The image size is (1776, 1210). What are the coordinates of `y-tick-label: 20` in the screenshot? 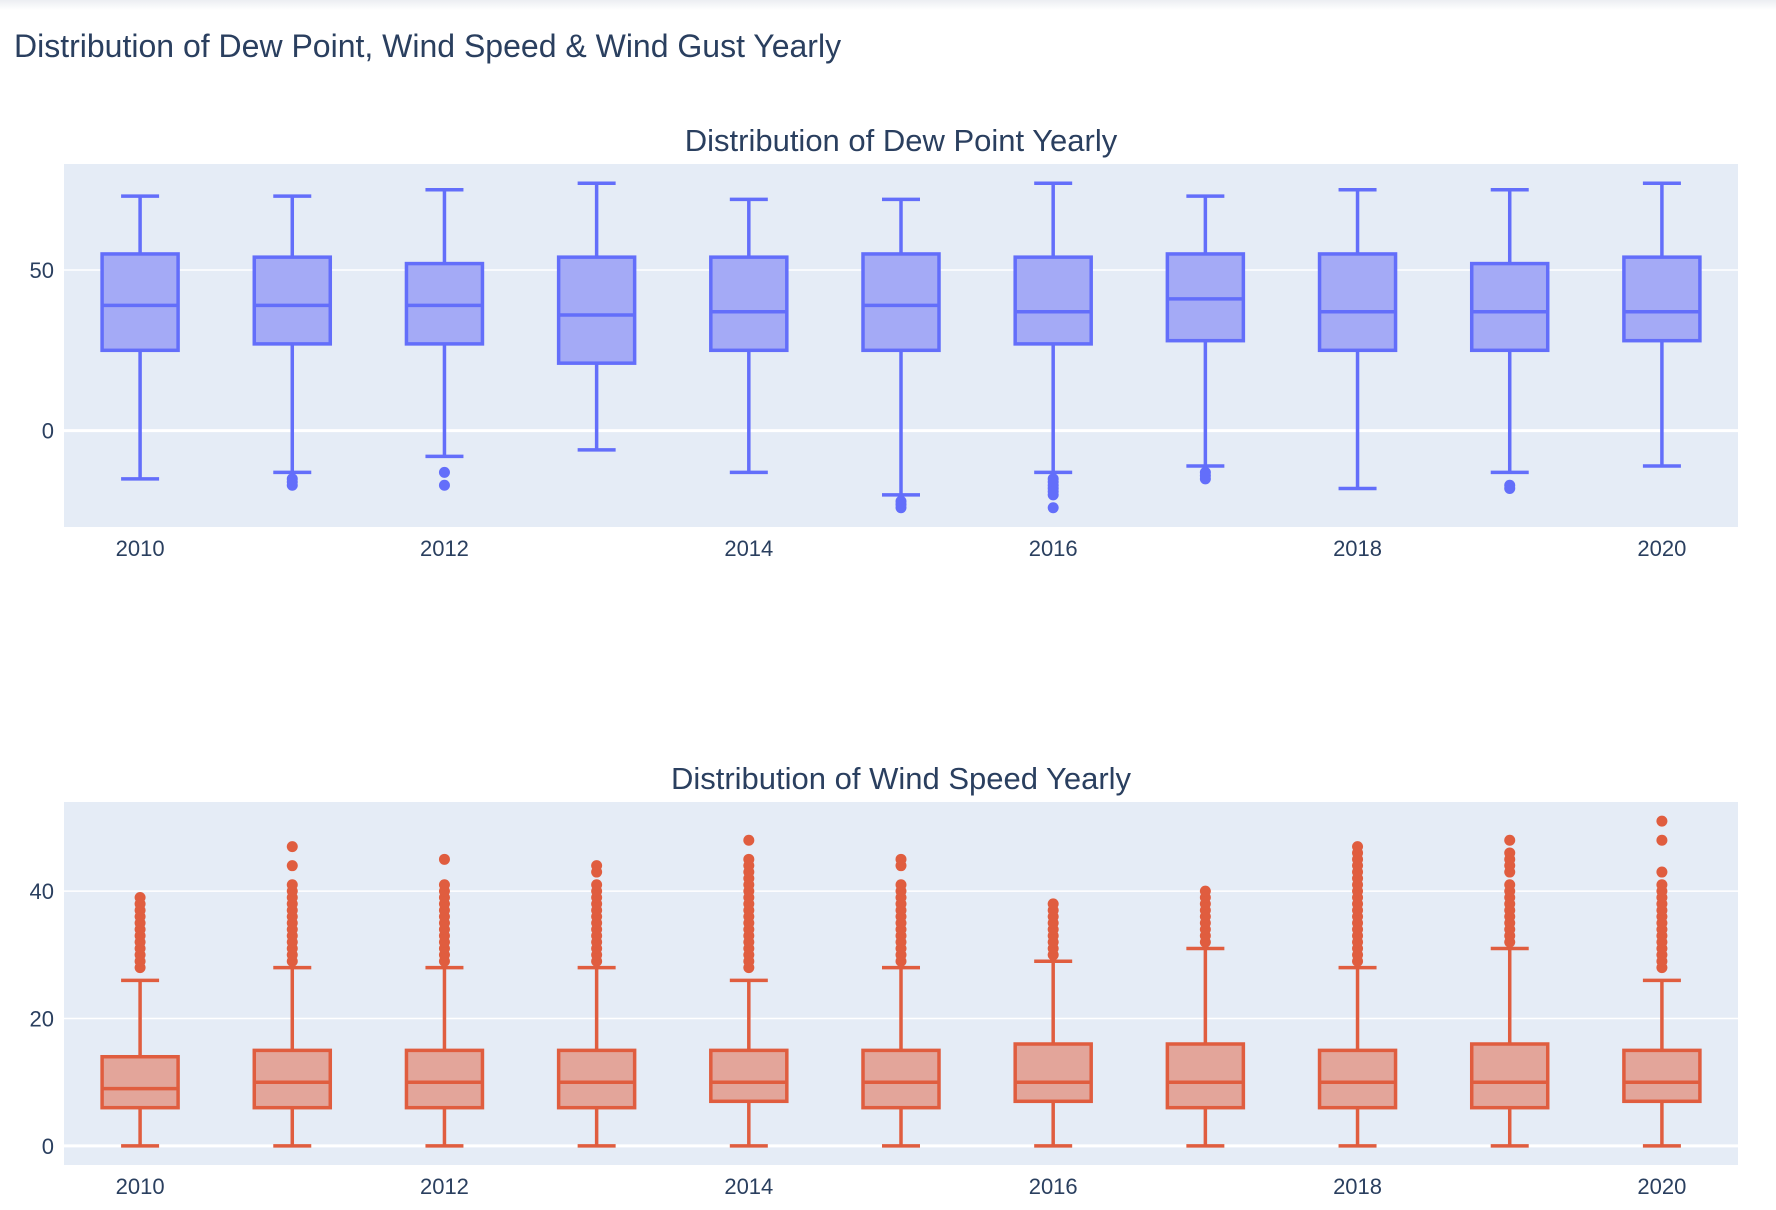 It's located at (42, 1019).